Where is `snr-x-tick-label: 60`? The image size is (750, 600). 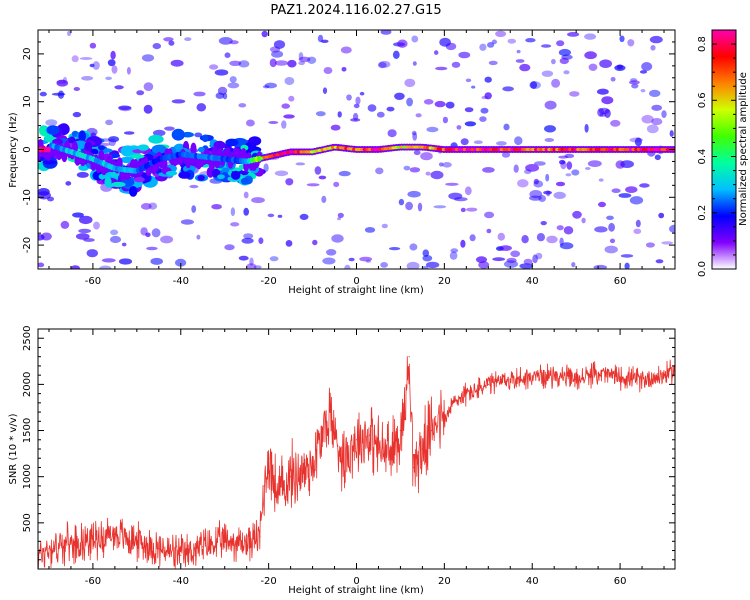 snr-x-tick-label: 60 is located at coordinates (620, 581).